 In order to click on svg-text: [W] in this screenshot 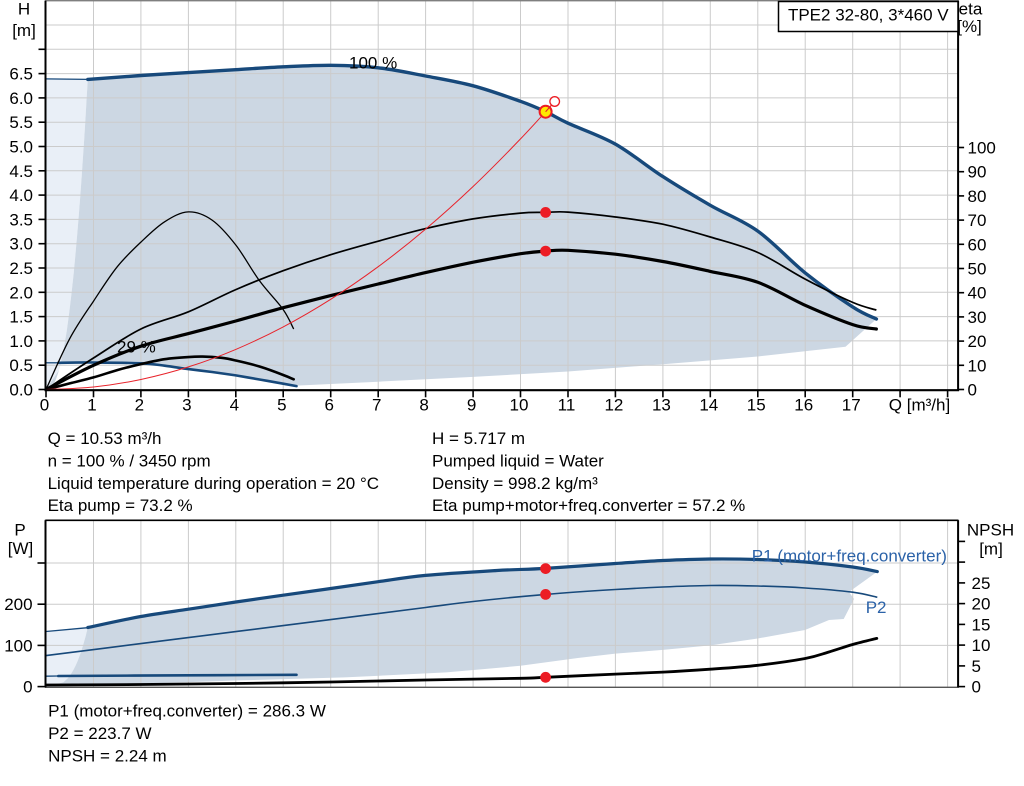, I will do `click(21, 548)`.